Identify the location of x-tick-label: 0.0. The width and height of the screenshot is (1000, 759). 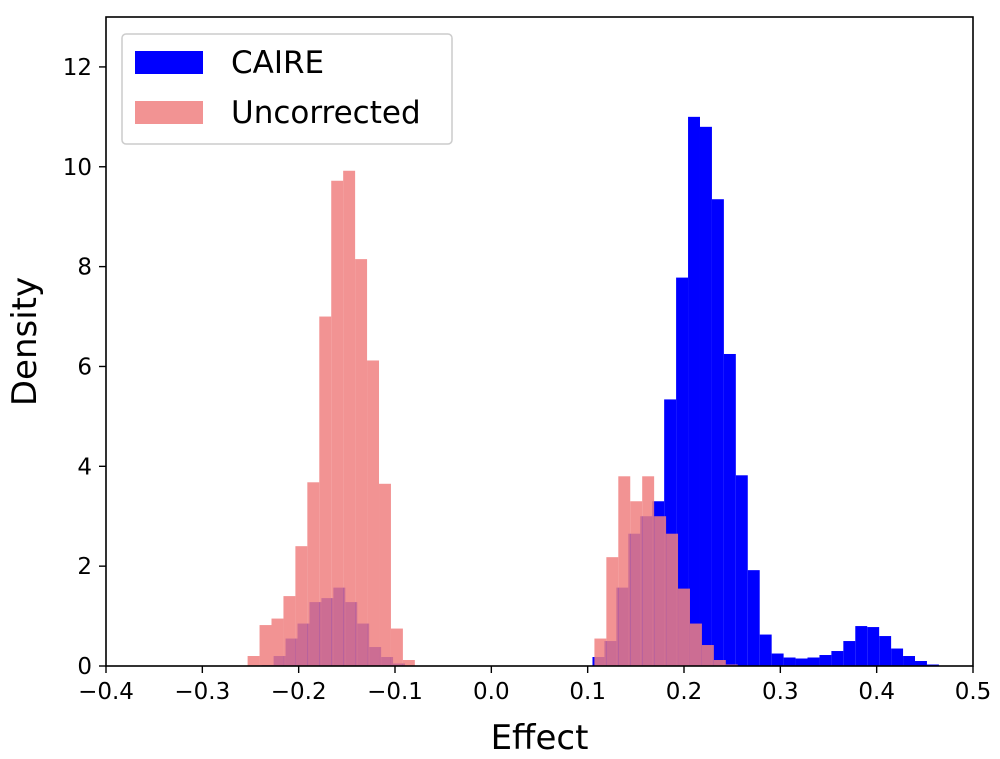
(491, 692).